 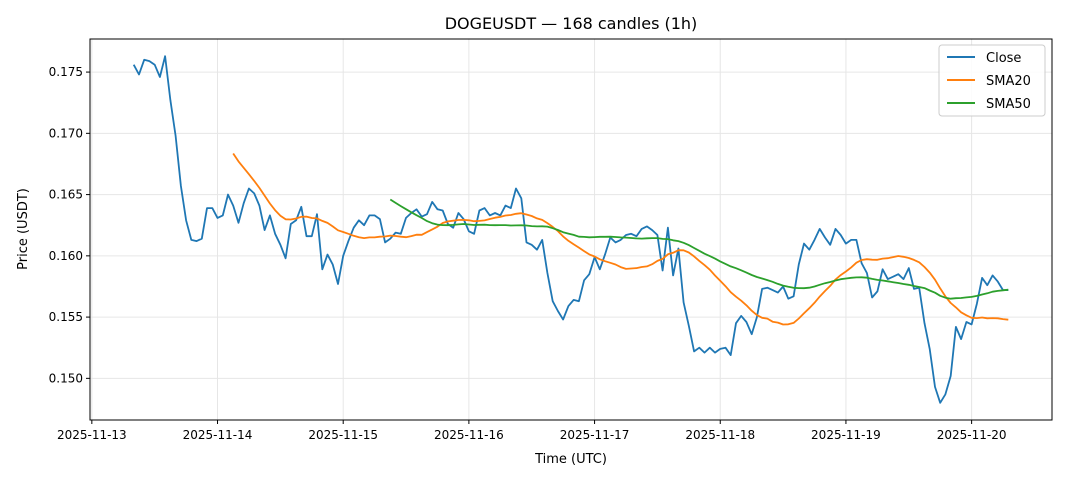 What do you see at coordinates (66, 256) in the screenshot?
I see `y-tick-label: 0.160` at bounding box center [66, 256].